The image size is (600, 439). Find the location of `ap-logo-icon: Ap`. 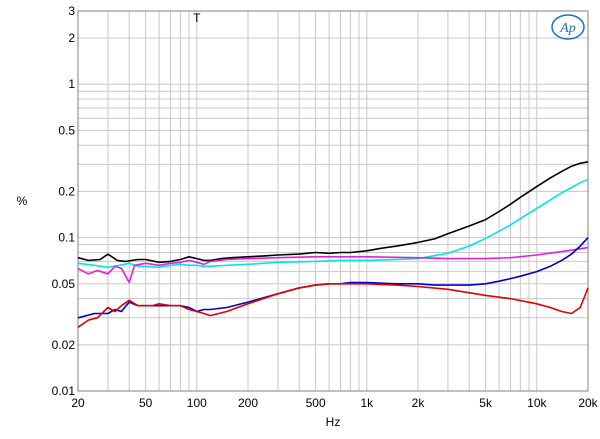

ap-logo-icon: Ap is located at coordinates (568, 27).